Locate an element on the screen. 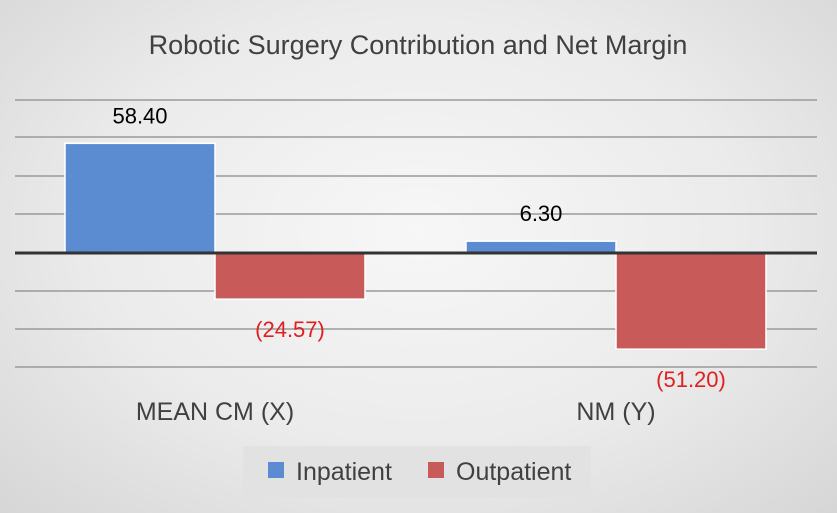 This screenshot has width=837, height=513. data-label: (24.57) is located at coordinates (290, 329).